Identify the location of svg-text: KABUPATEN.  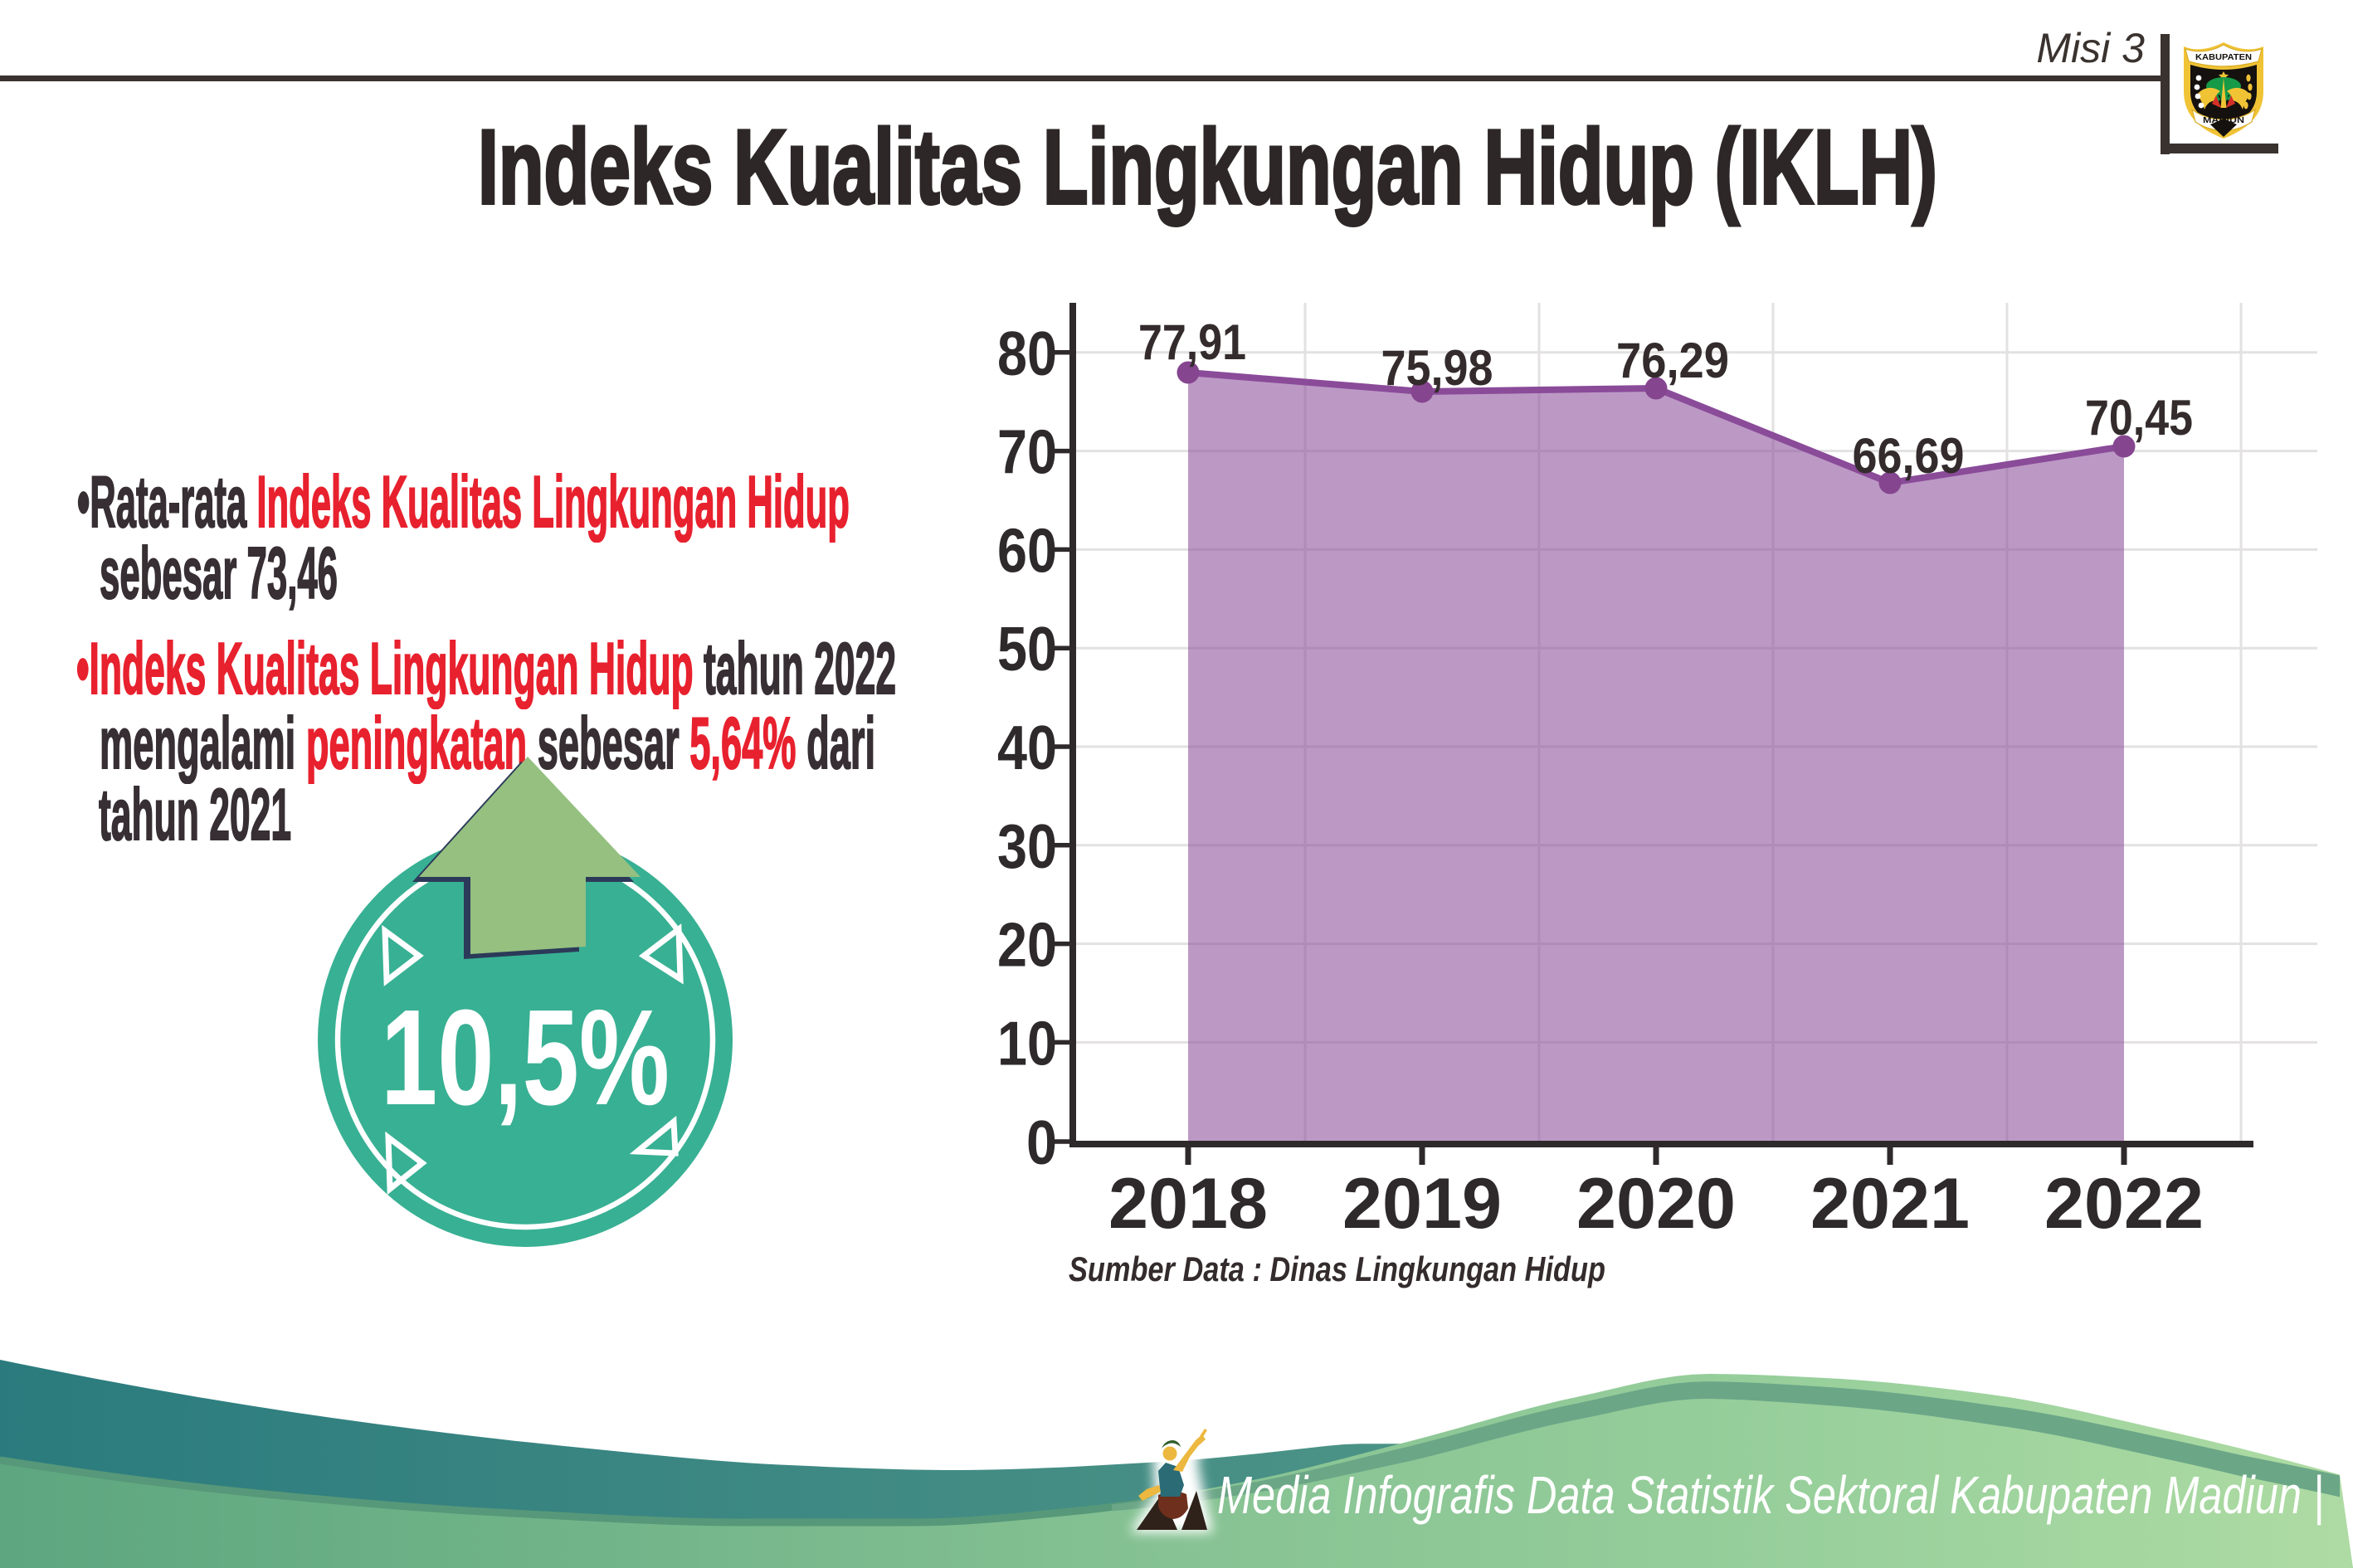
(2223, 57).